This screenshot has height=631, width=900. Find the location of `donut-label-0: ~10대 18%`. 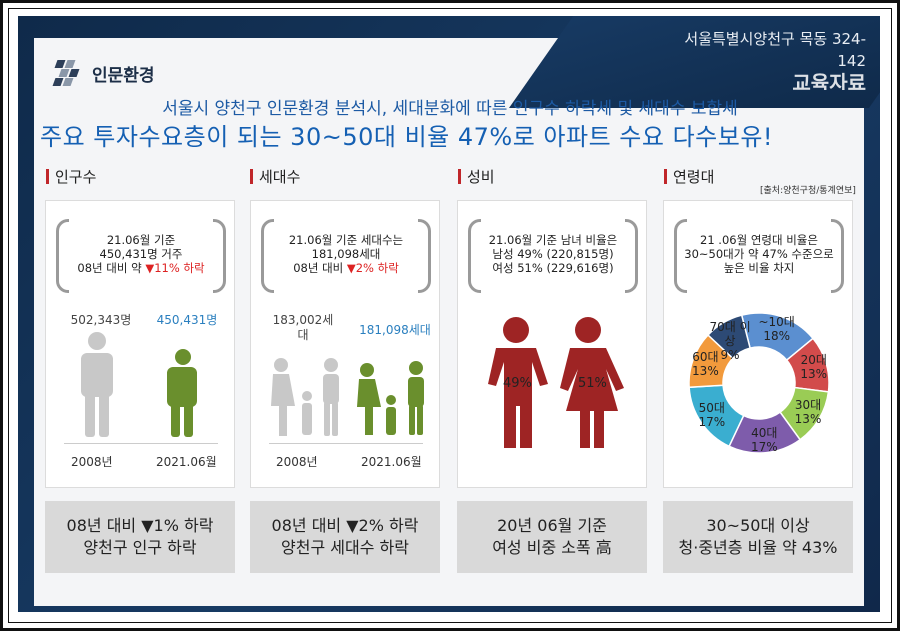

donut-label-0: ~10대 18% is located at coordinates (776, 328).